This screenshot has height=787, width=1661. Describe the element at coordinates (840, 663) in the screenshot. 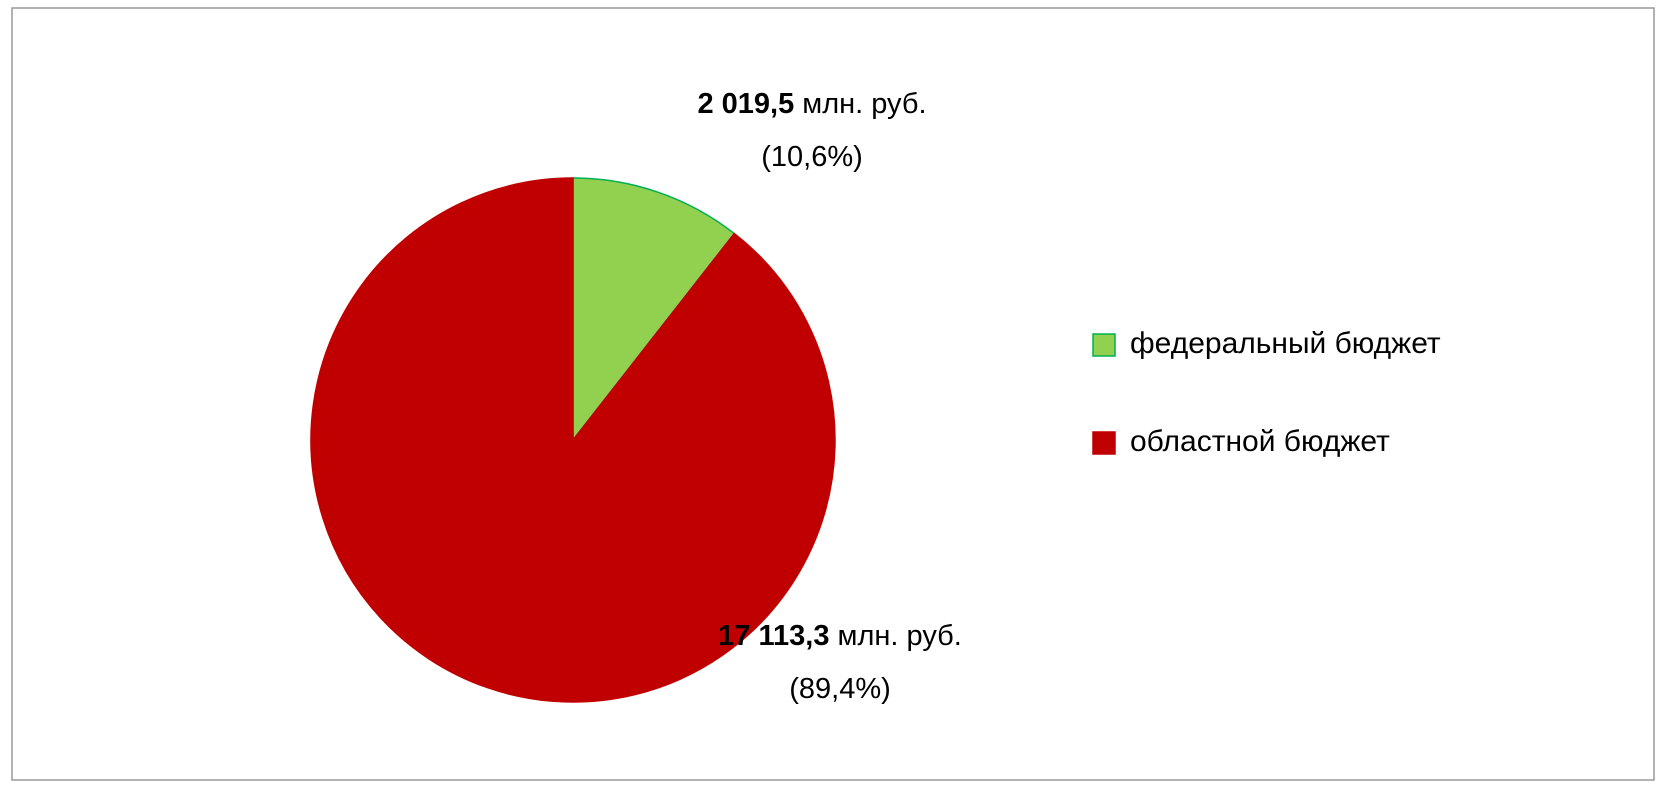

I see `data-label: 17 113,3 млн. руб. (89,4%)` at that location.